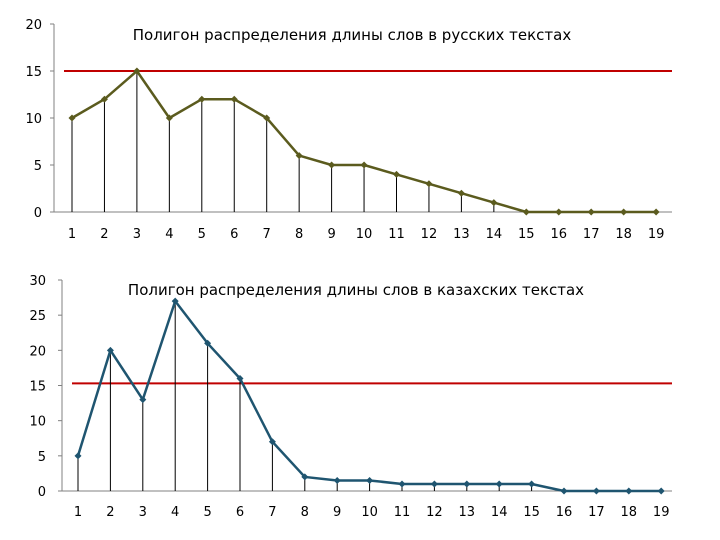  What do you see at coordinates (38, 213) in the screenshot?
I see `chart-russian-y-tick-label: 0` at bounding box center [38, 213].